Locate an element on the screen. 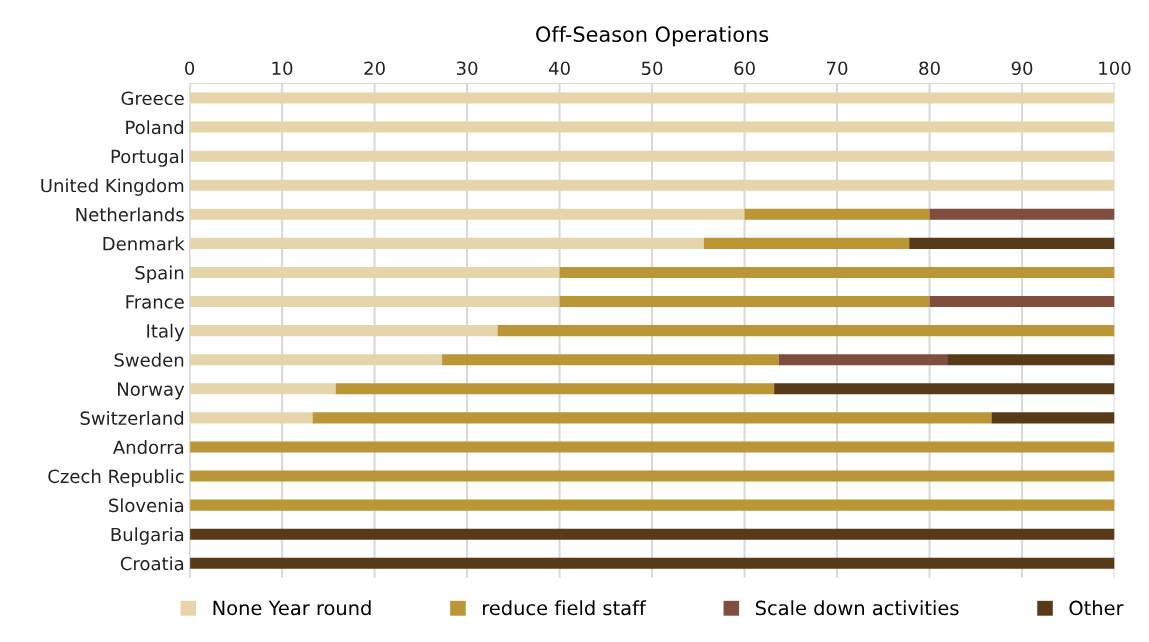 The width and height of the screenshot is (1149, 642). legend-label: Scale down activities is located at coordinates (857, 608).